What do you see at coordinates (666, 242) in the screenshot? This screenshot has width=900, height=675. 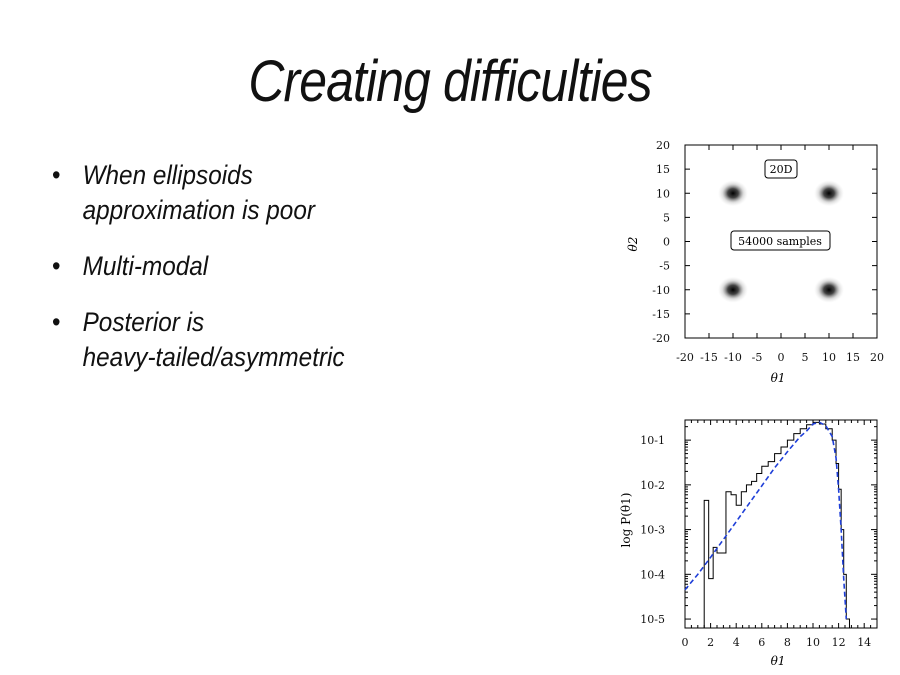 I see `y-tick-label: 0` at bounding box center [666, 242].